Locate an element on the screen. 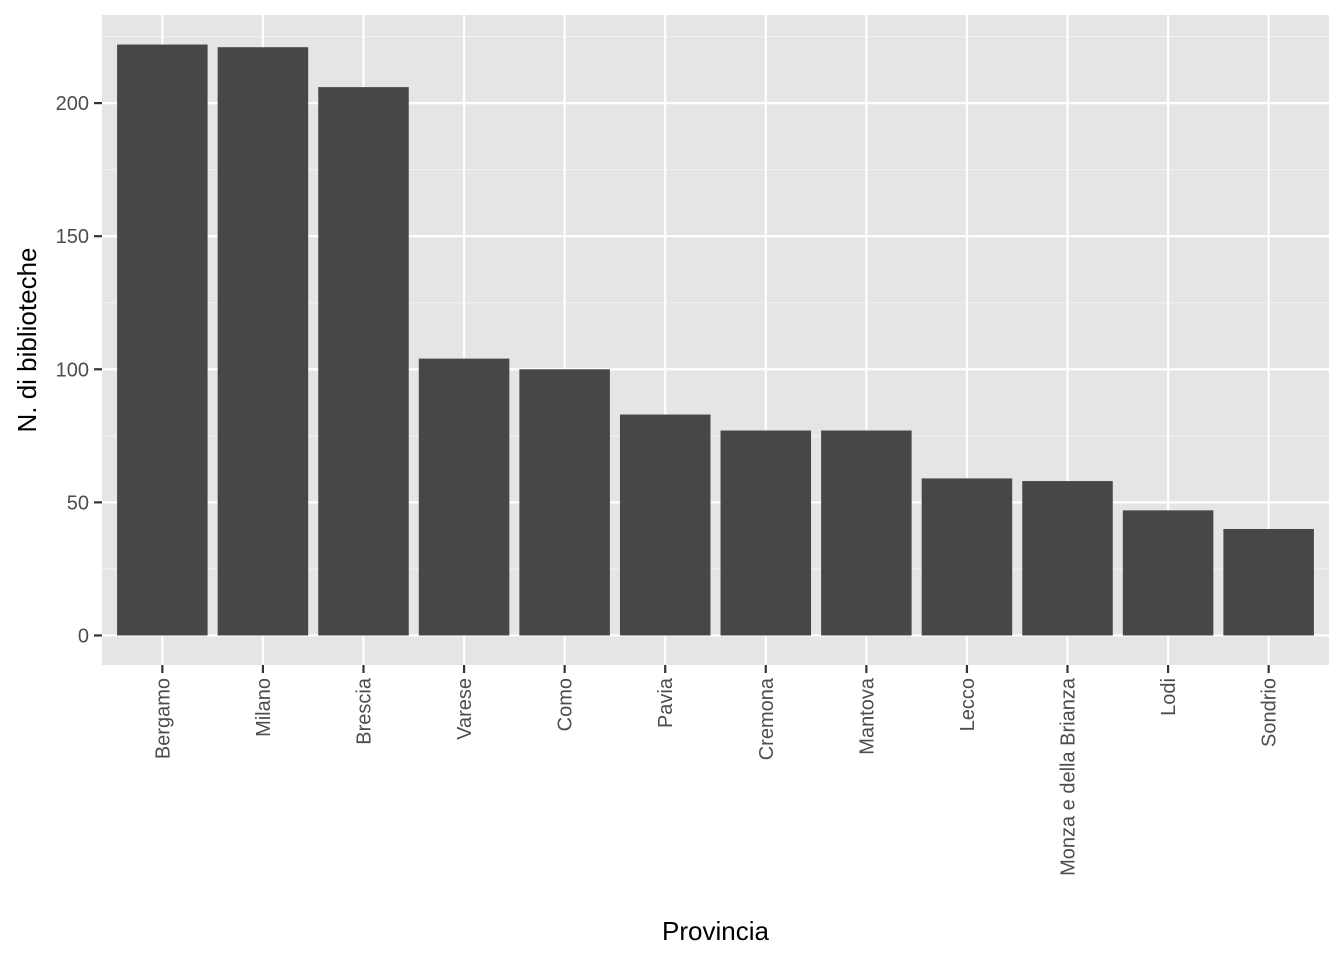 Image resolution: width=1344 pixels, height=965 pixels. x-tick-label: Pavia is located at coordinates (666, 702).